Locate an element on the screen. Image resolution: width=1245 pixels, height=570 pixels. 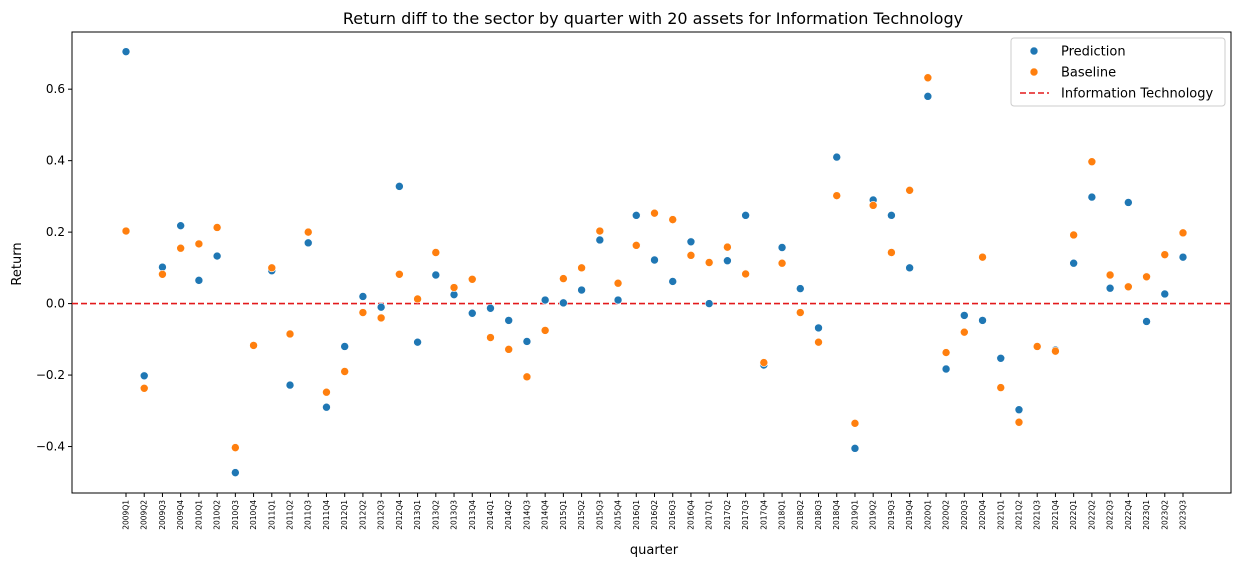
x-tick-label: 2018Q1 is located at coordinates (782, 515).